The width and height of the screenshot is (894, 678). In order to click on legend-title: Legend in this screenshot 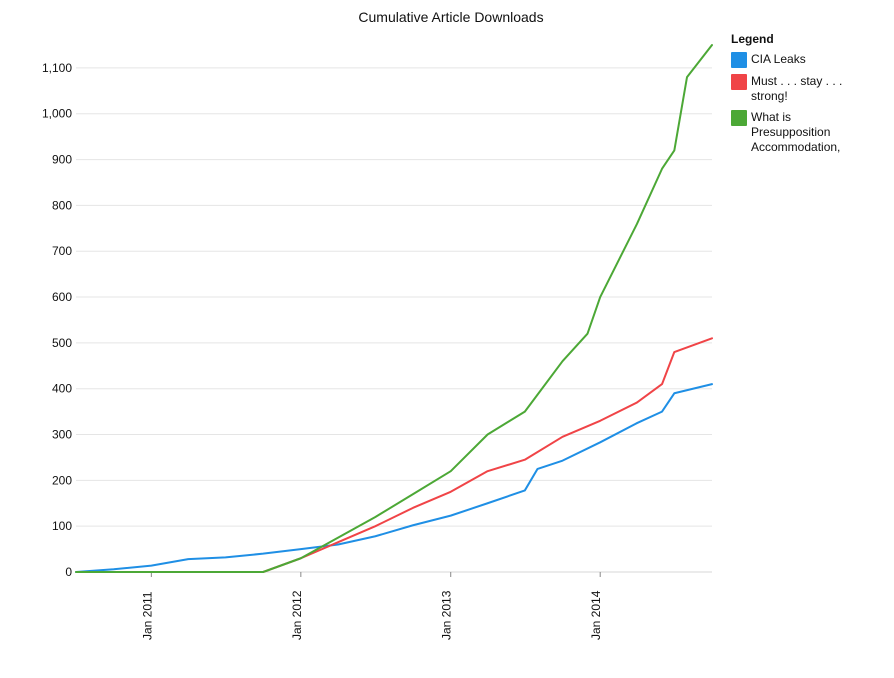, I will do `click(752, 39)`.